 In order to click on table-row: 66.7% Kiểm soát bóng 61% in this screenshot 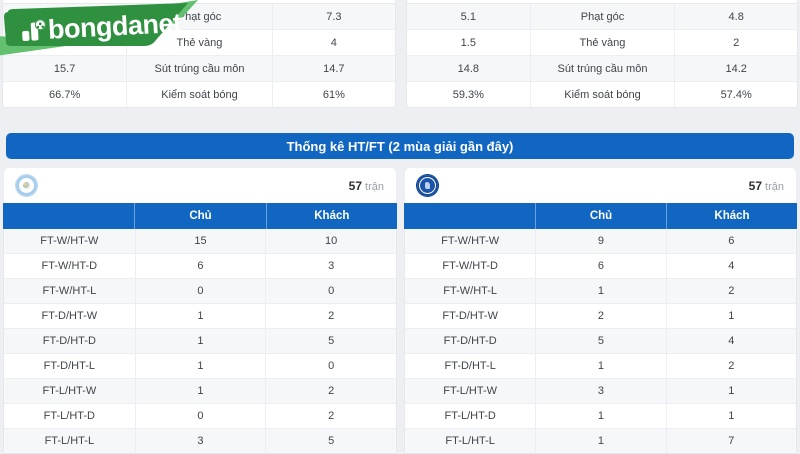, I will do `click(199, 94)`.